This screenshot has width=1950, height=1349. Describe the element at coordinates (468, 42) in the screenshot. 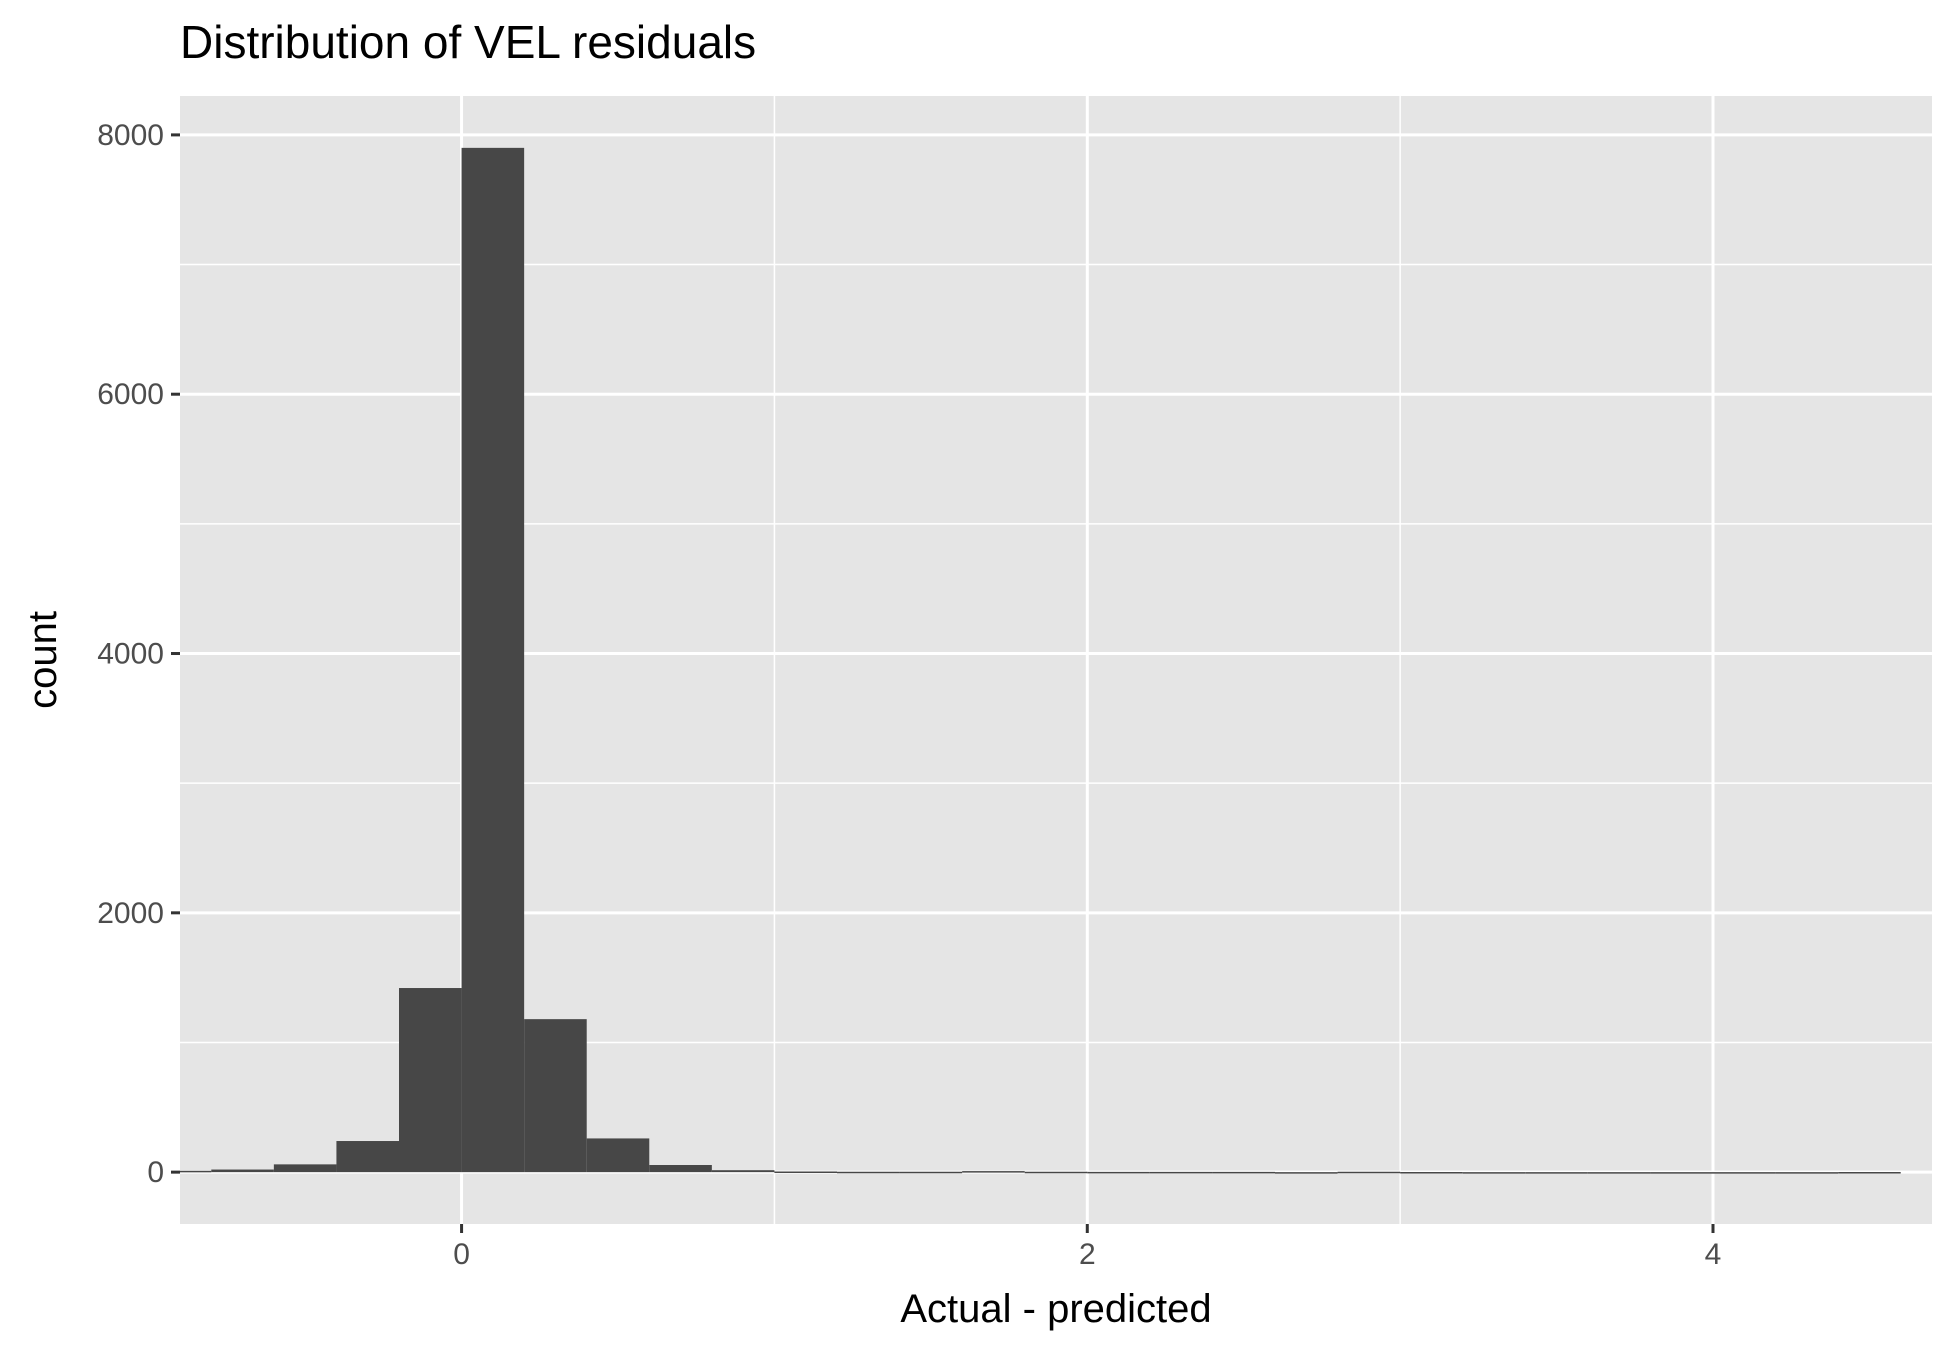

I see `chart-title: Distribution of VEL residuals` at that location.